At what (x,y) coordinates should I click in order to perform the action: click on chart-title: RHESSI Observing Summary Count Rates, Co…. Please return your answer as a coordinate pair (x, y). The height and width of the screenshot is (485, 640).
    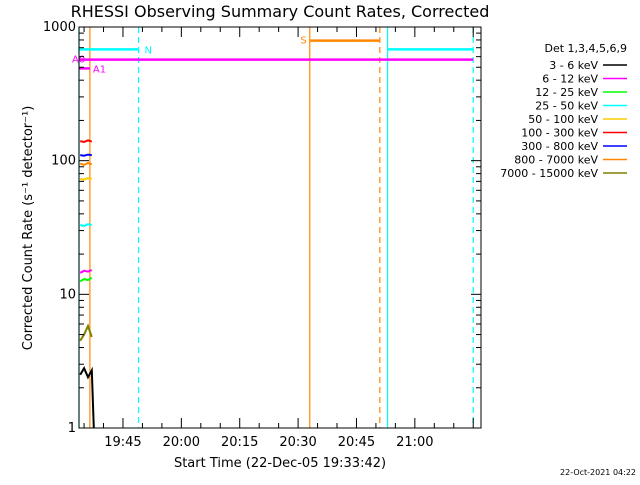
    Looking at the image, I should click on (280, 11).